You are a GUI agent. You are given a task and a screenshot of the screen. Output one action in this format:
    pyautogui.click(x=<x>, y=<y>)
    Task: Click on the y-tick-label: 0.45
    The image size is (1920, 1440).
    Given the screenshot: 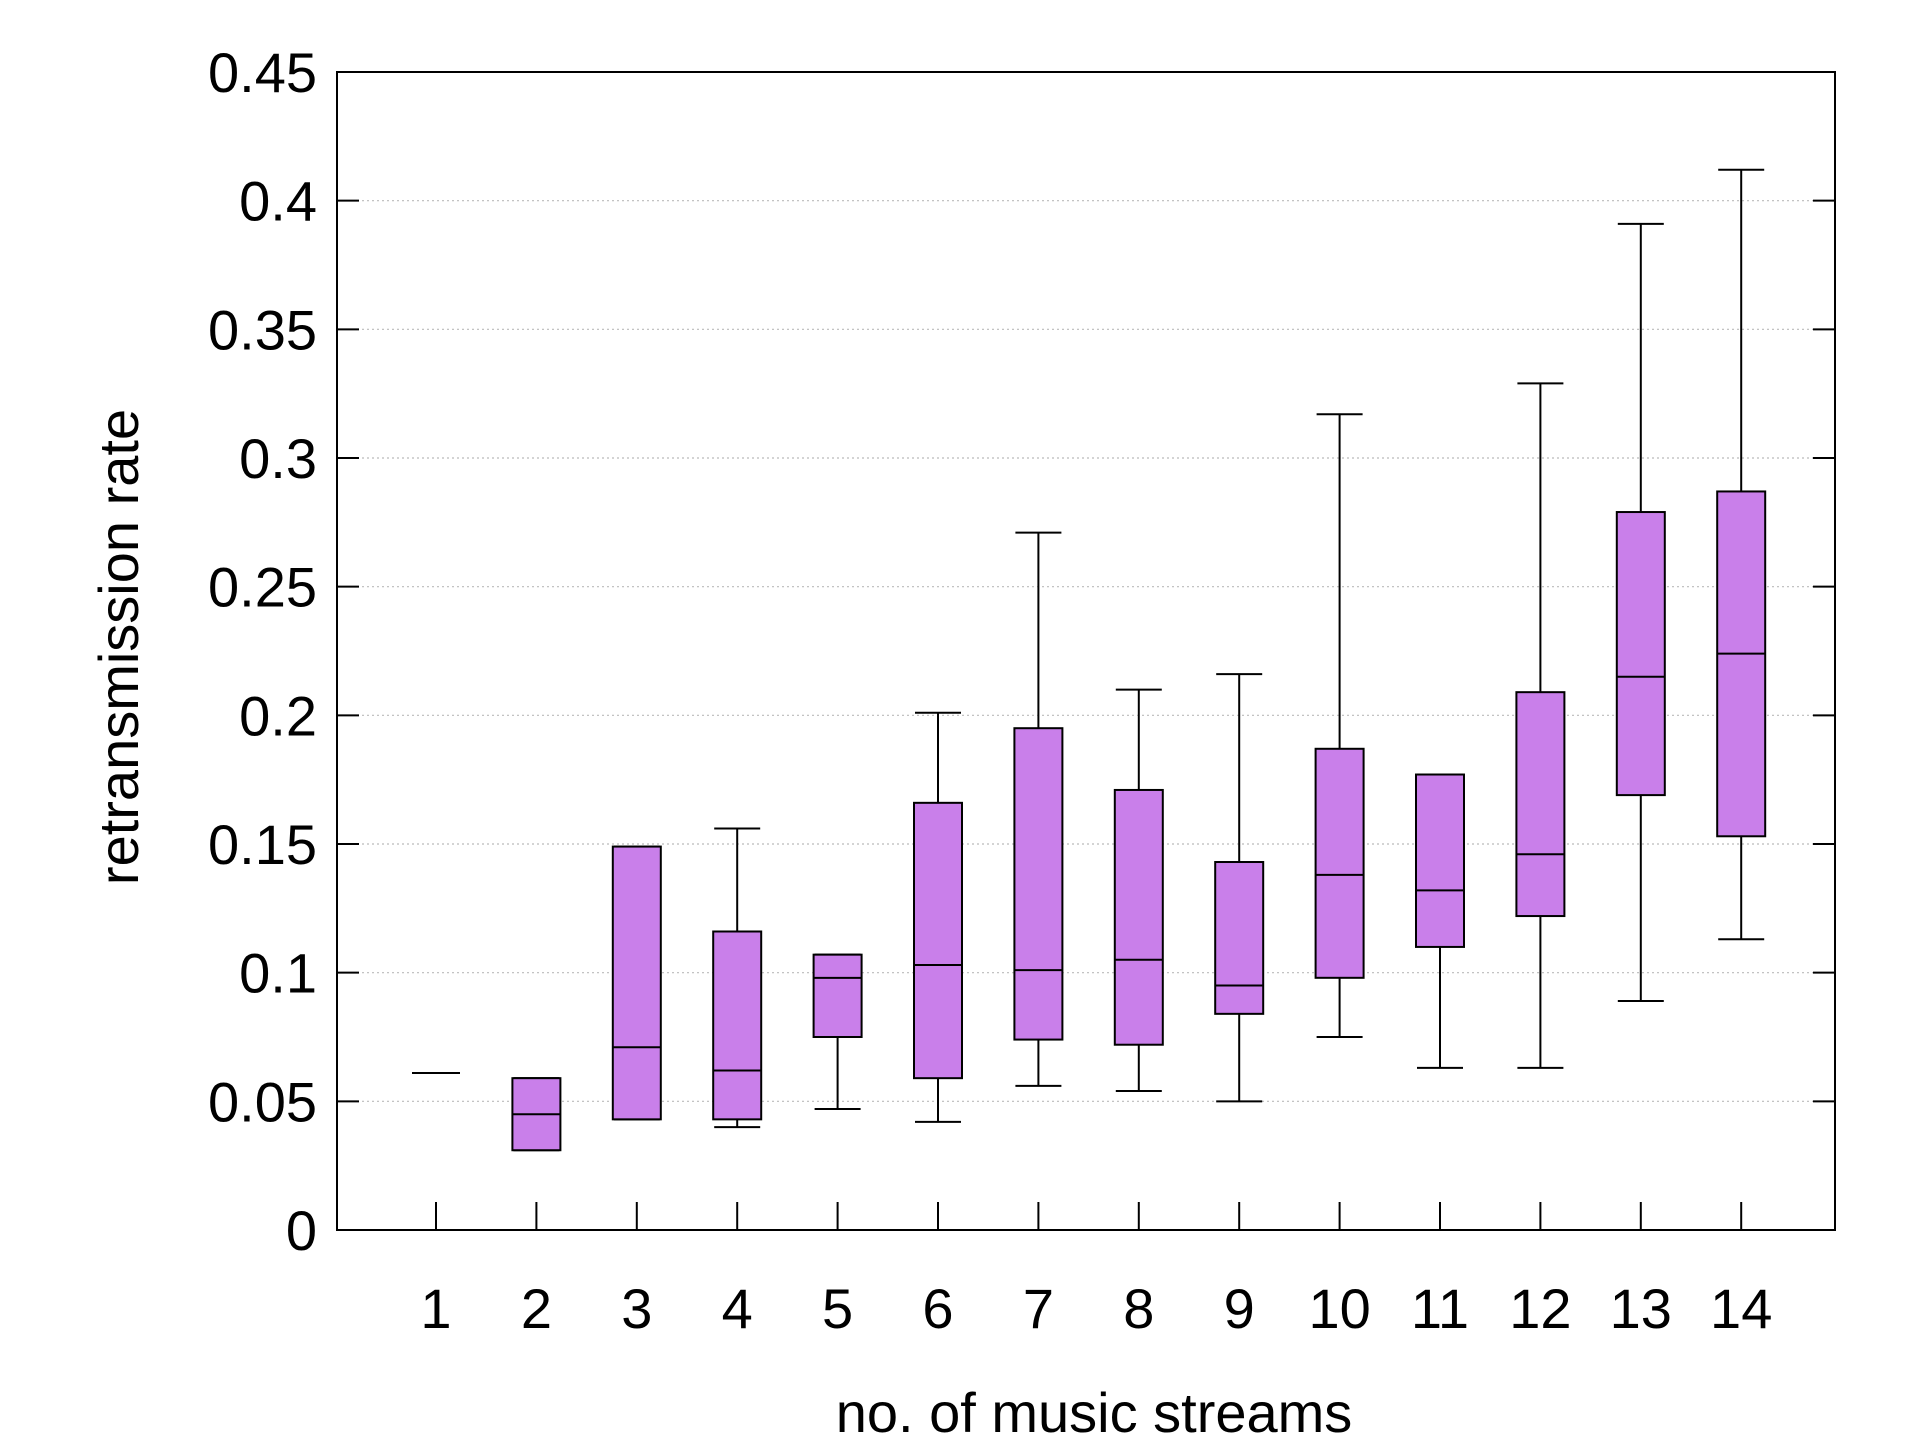 What is the action you would take?
    pyautogui.click(x=262, y=72)
    